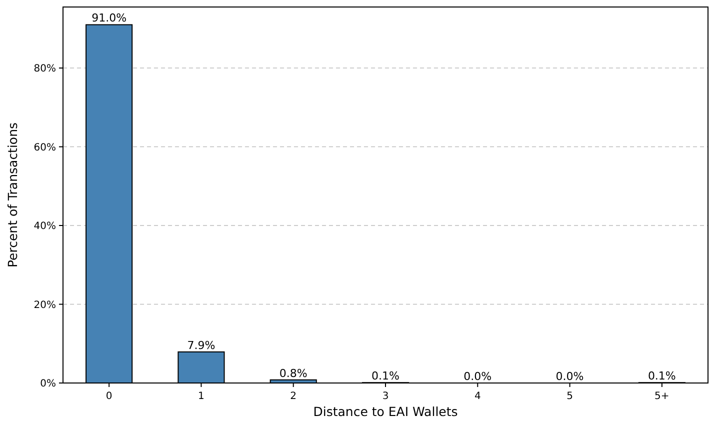 The image size is (712, 424). What do you see at coordinates (569, 396) in the screenshot?
I see `x-tick-label: 5` at bounding box center [569, 396].